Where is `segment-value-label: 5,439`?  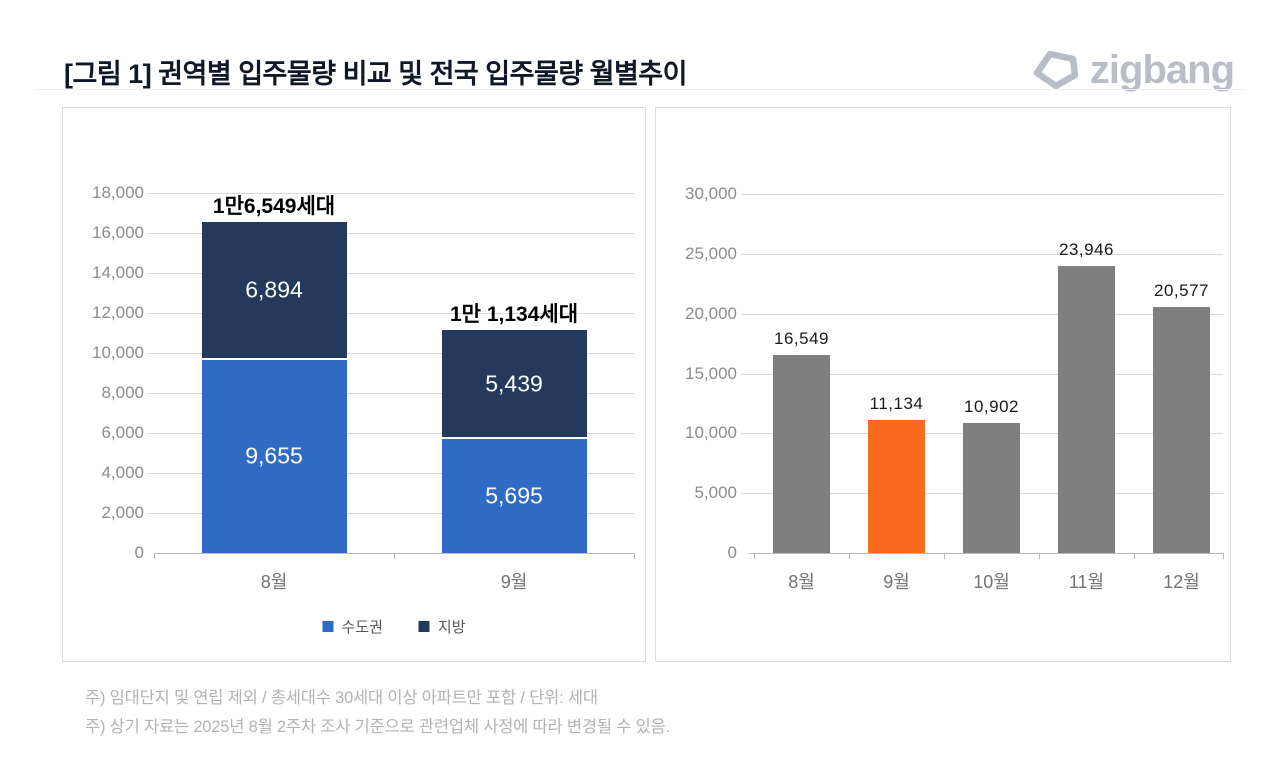
segment-value-label: 5,439 is located at coordinates (514, 383).